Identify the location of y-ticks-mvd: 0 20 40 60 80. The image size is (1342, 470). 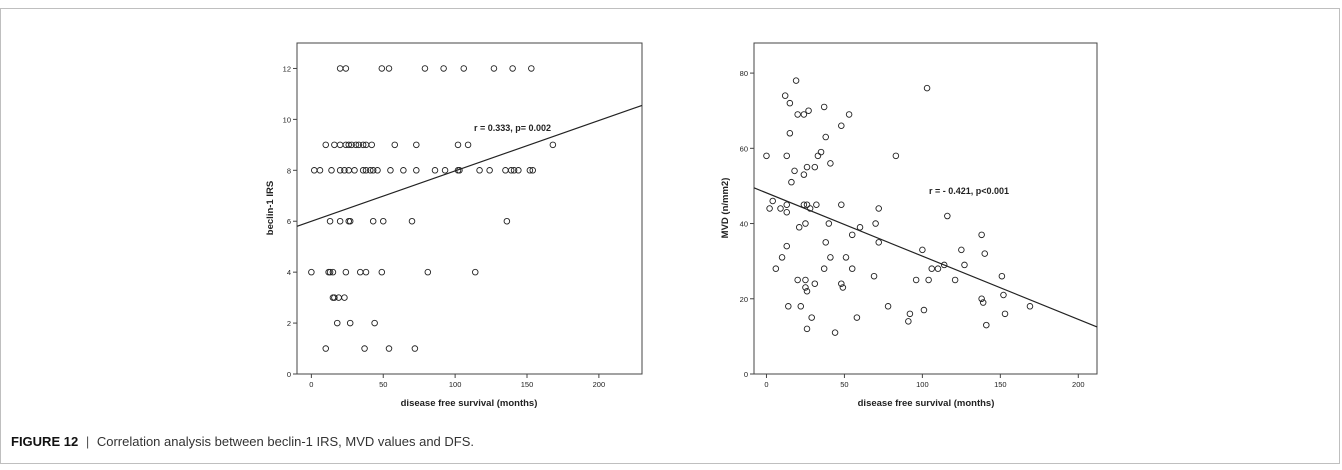
(747, 224).